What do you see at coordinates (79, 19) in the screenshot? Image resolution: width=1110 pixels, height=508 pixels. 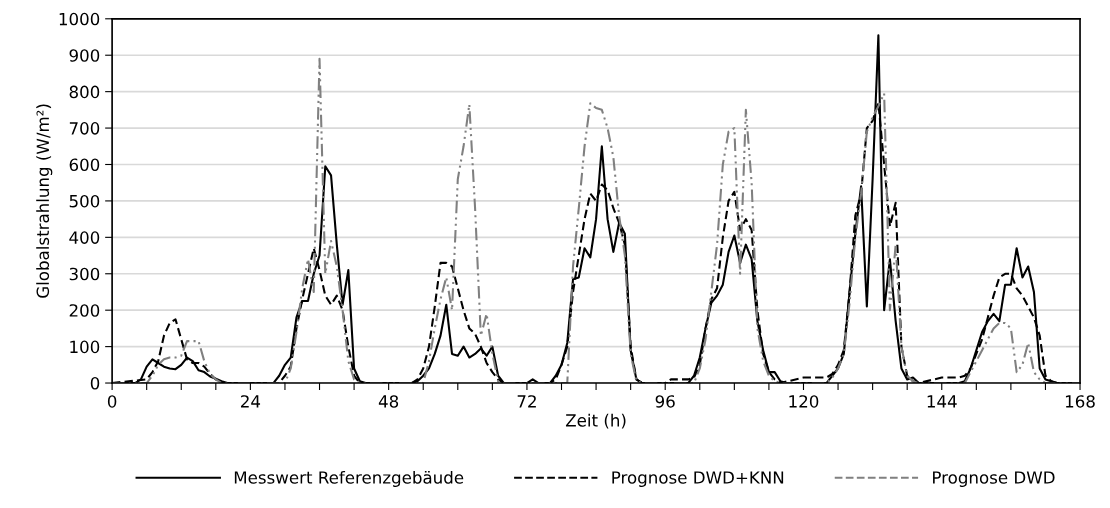 I see `y-tick-label: 1000` at bounding box center [79, 19].